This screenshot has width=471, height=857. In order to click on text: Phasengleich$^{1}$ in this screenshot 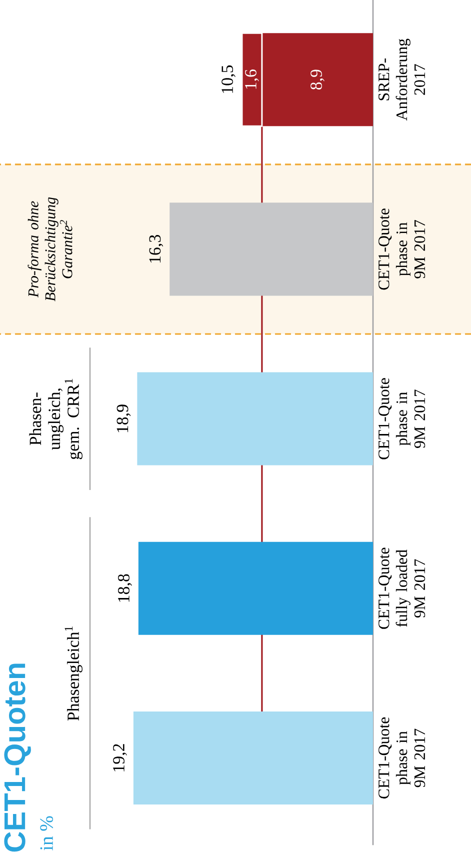, I will do `click(73, 673)`.